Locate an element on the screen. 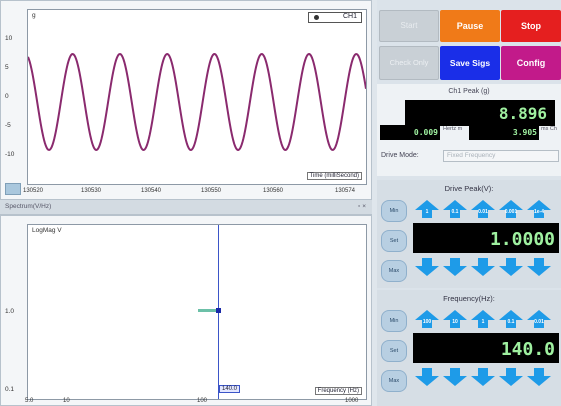 The width and height of the screenshot is (561, 406). frequency-min-button: Min is located at coordinates (394, 321).